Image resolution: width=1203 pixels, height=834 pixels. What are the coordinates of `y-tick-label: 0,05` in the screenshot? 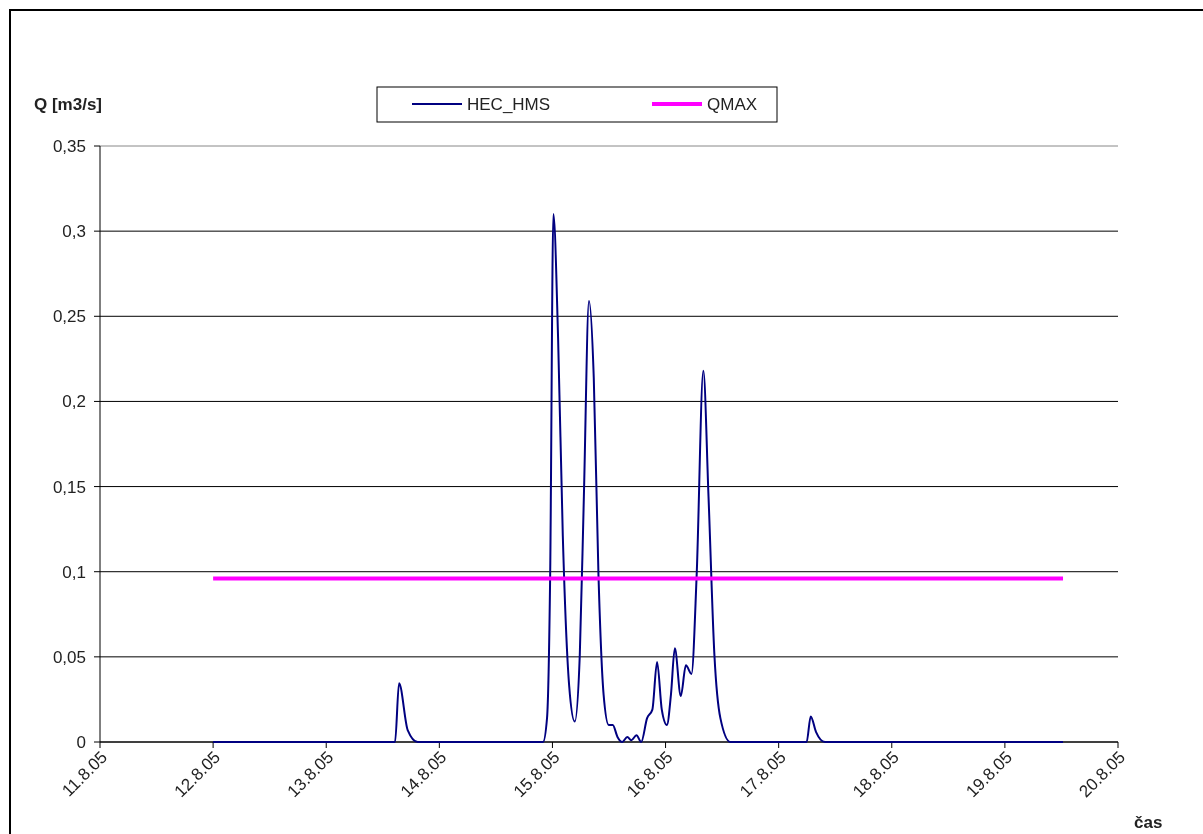 It's located at (69, 657).